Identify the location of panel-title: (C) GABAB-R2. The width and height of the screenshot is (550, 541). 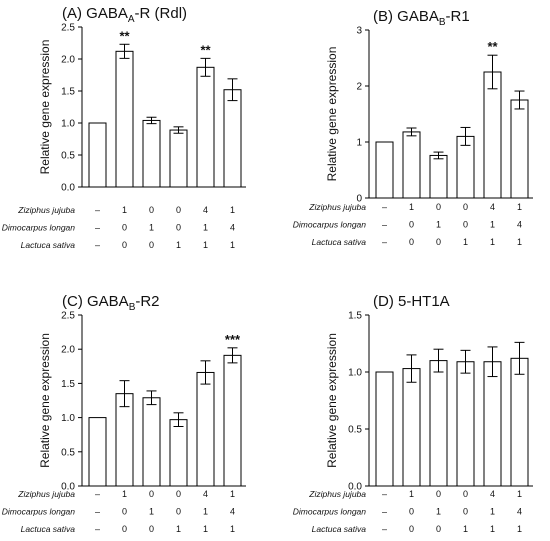
(111, 303).